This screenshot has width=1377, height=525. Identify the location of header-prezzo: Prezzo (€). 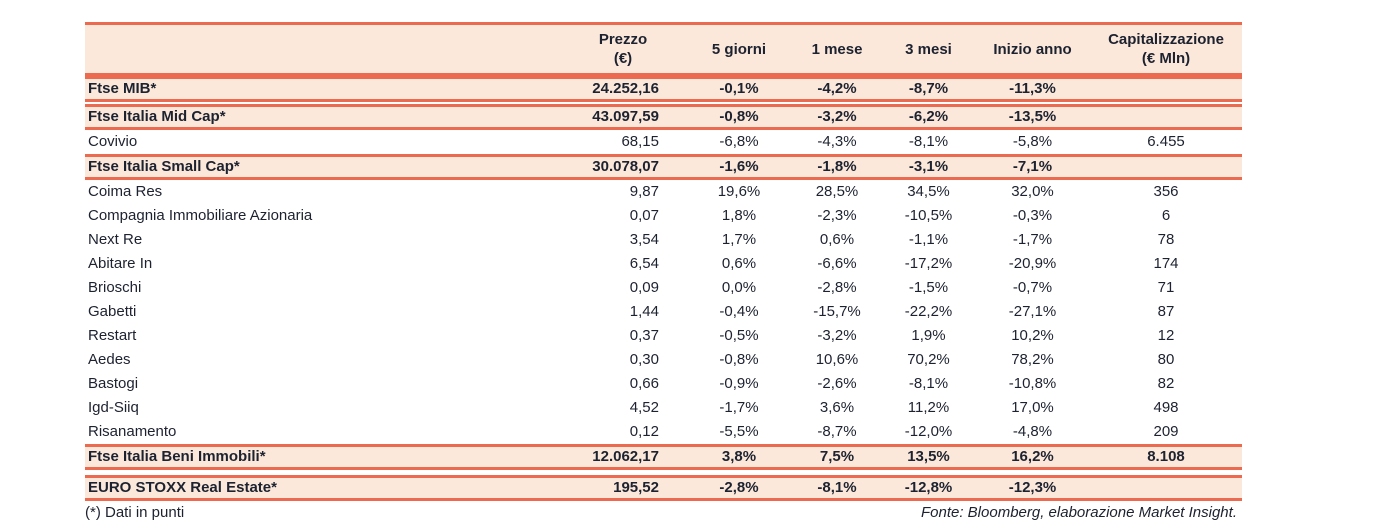
(623, 49).